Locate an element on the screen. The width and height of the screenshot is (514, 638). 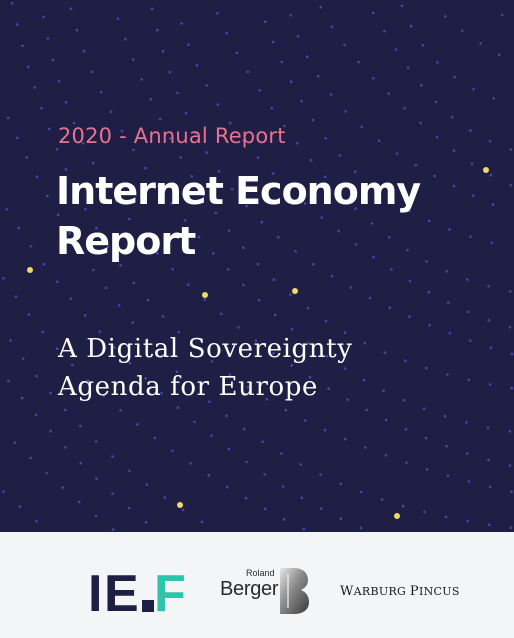
roland-berger-logo-big-text: Berger is located at coordinates (249, 589).